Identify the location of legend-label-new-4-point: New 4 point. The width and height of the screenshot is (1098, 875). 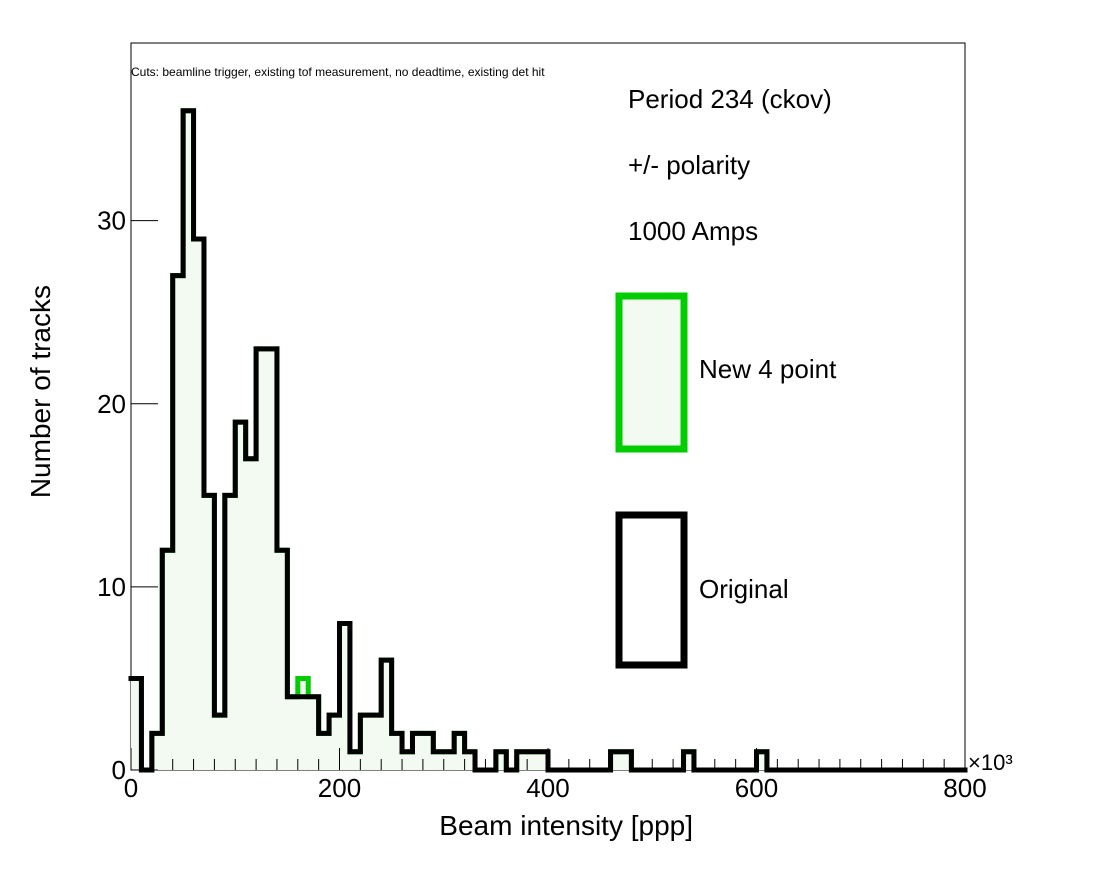
(768, 369).